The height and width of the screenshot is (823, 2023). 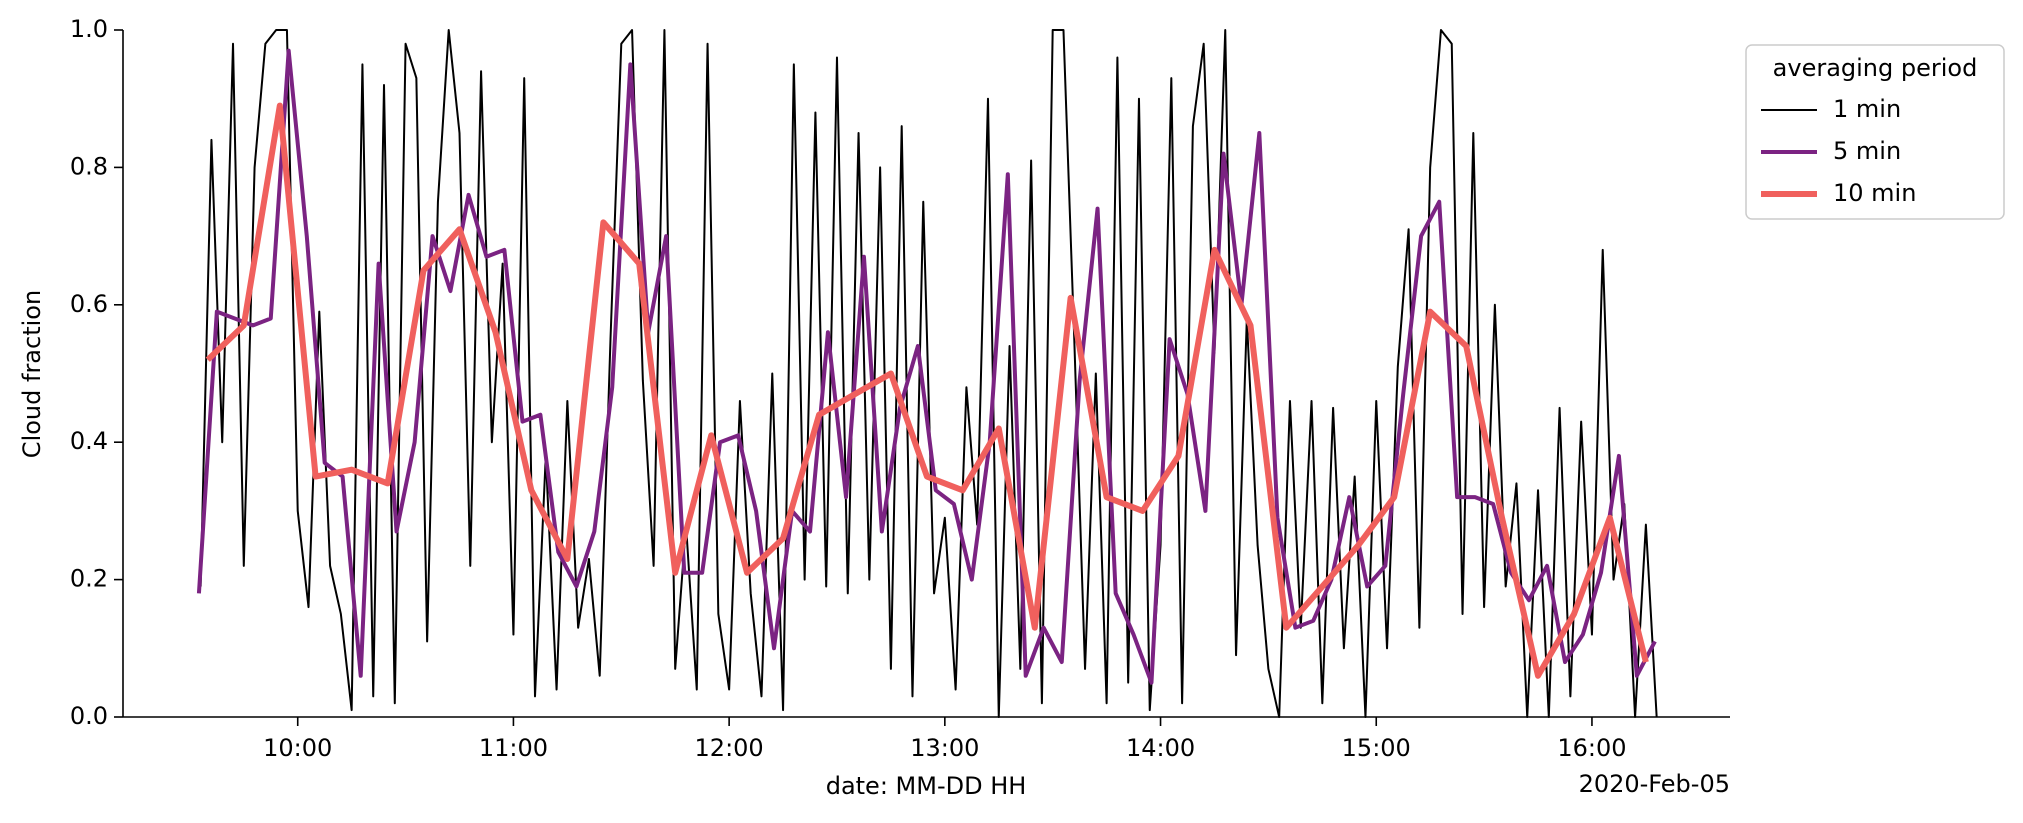 I want to click on y-axis-label: Cloud fraction, so click(x=32, y=374).